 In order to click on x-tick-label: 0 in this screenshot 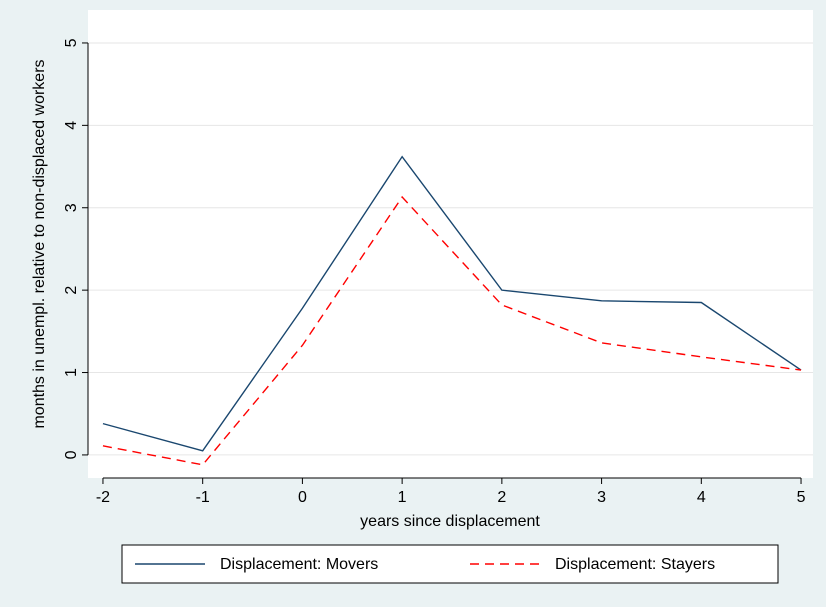, I will do `click(302, 497)`.